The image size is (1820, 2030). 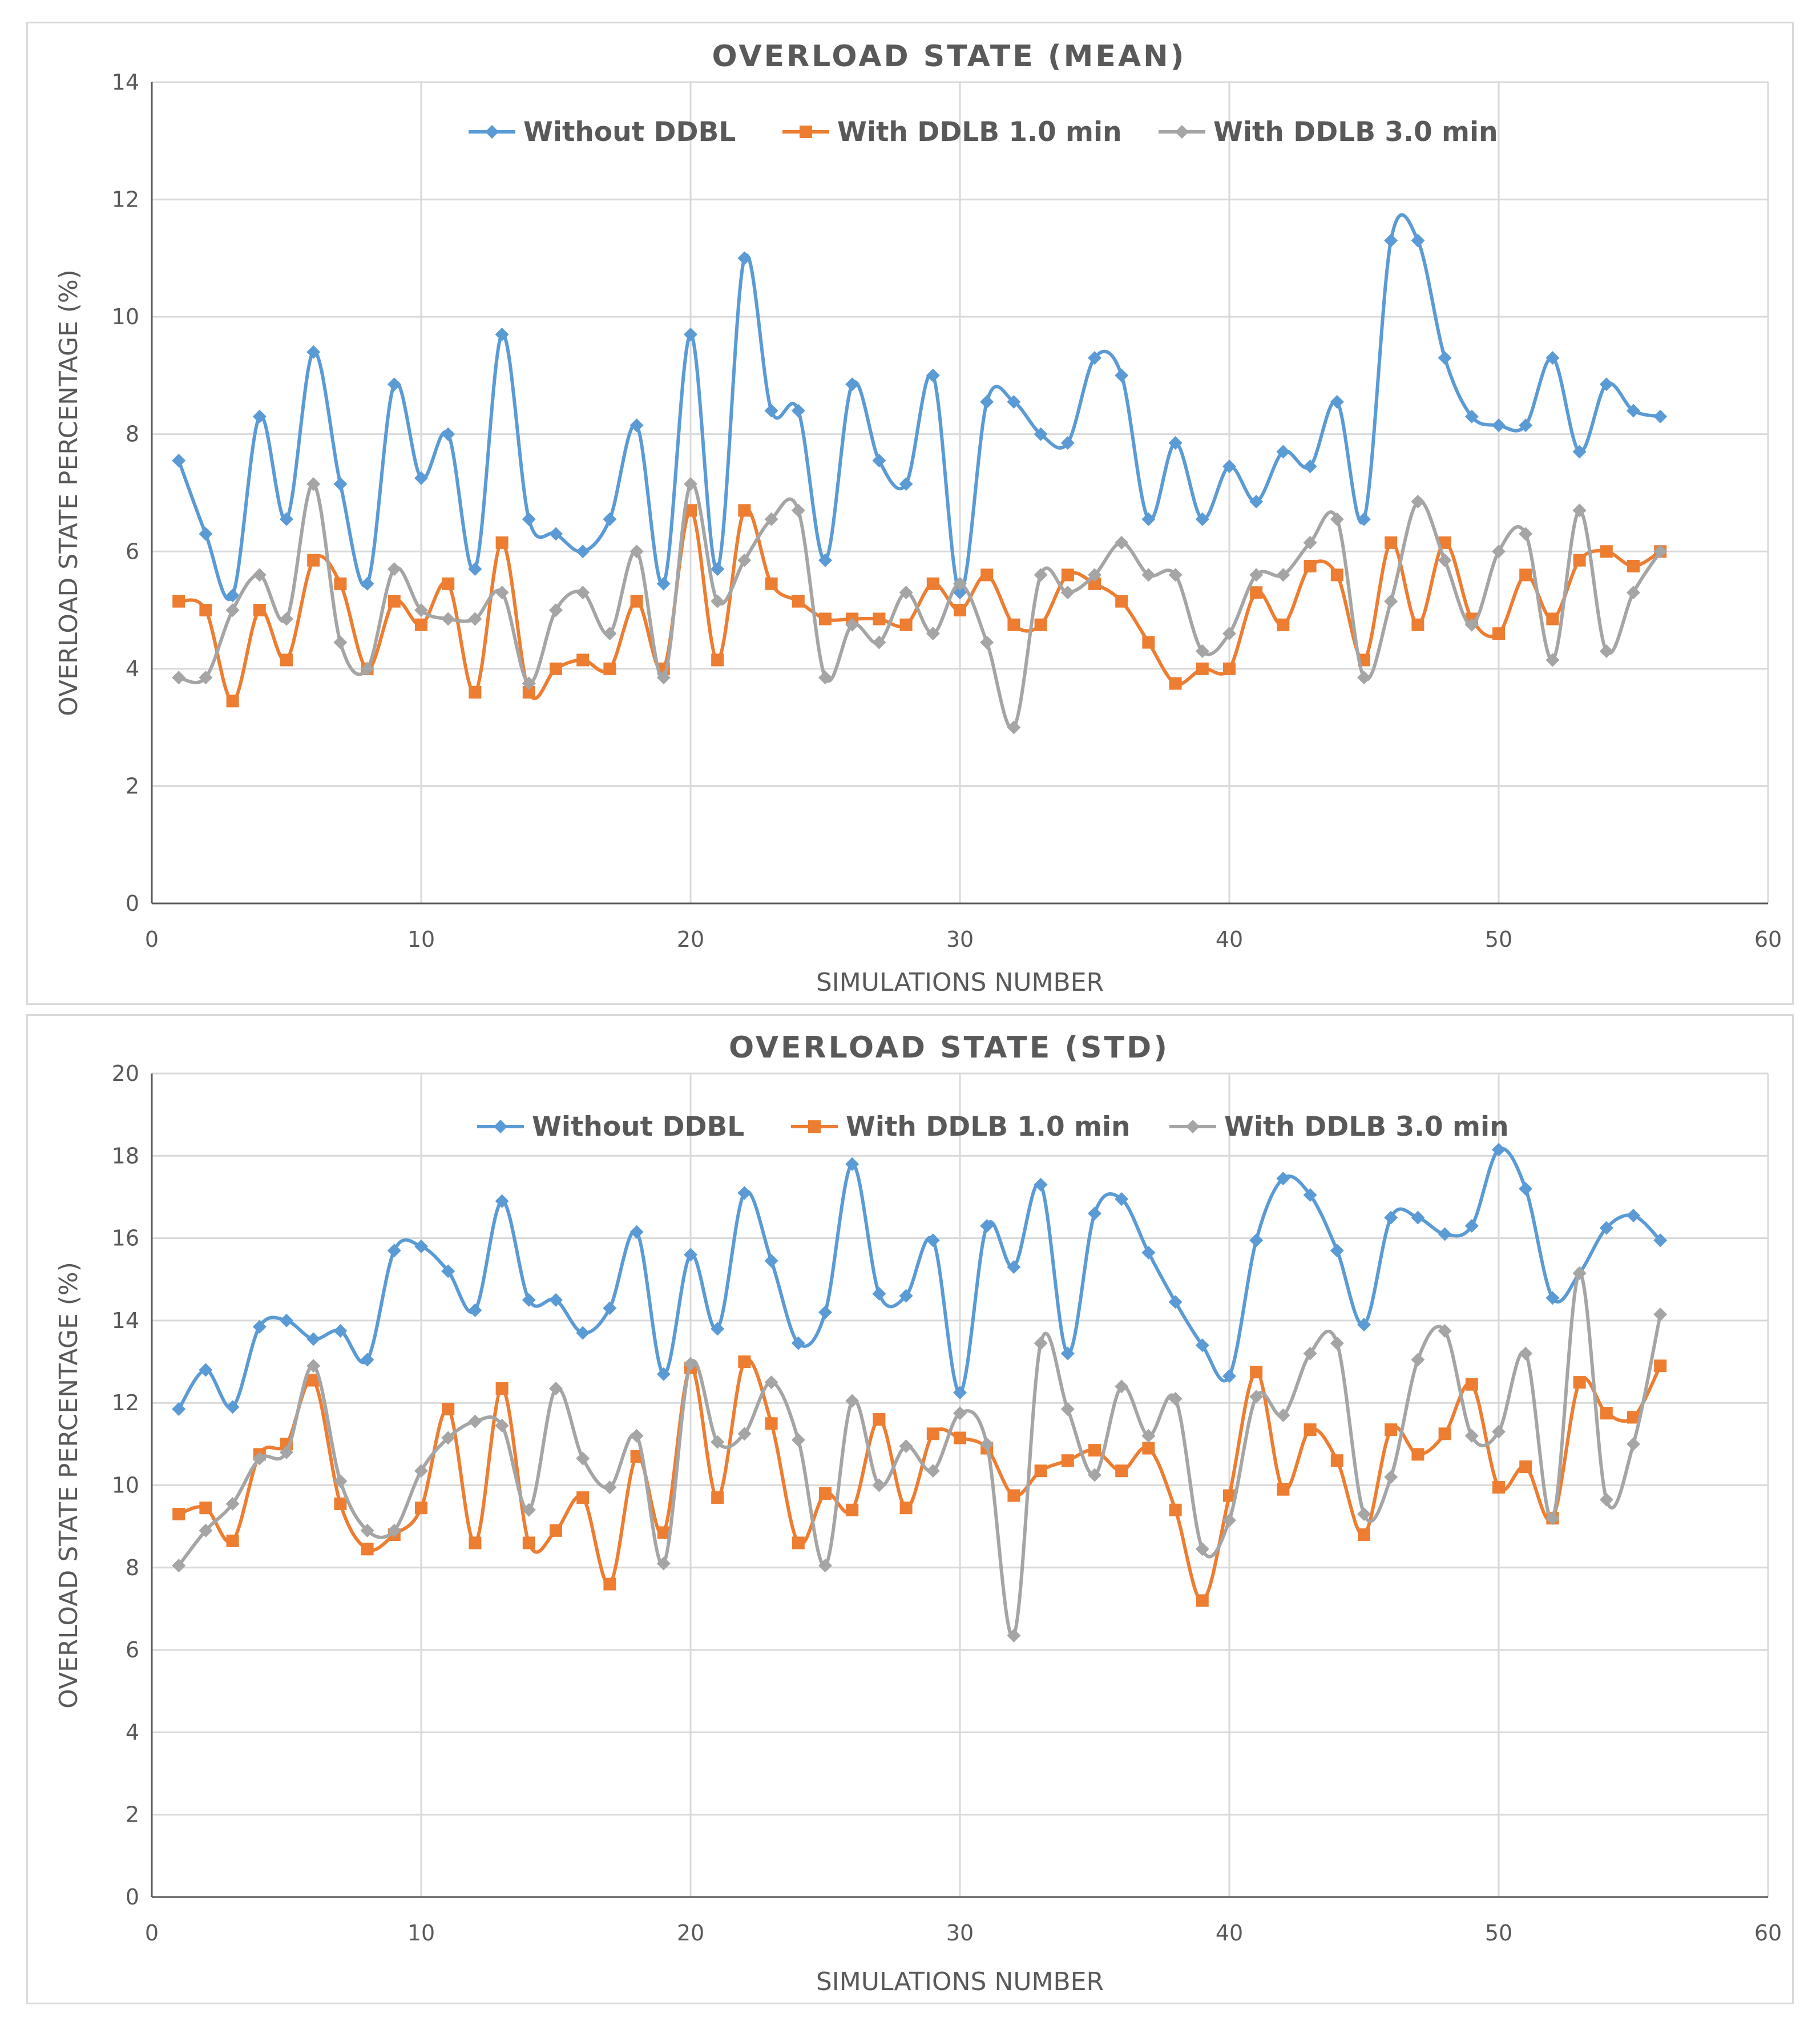 I want to click on legend-item-with-ddlb-3-0-min: With DDLB 3.0 min, so click(x=1328, y=132).